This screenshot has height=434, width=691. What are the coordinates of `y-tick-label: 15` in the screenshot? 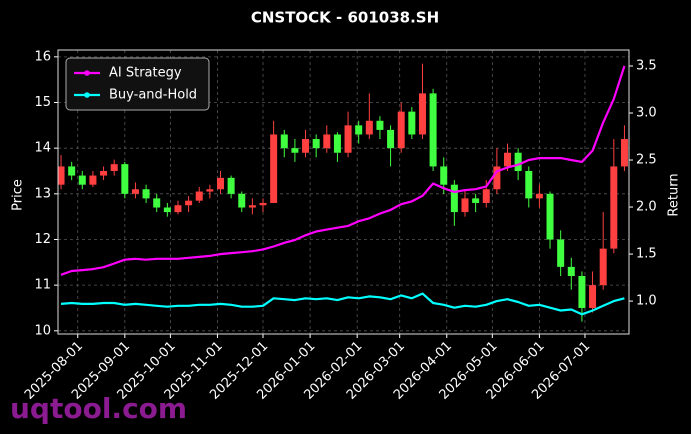 It's located at (42, 102).